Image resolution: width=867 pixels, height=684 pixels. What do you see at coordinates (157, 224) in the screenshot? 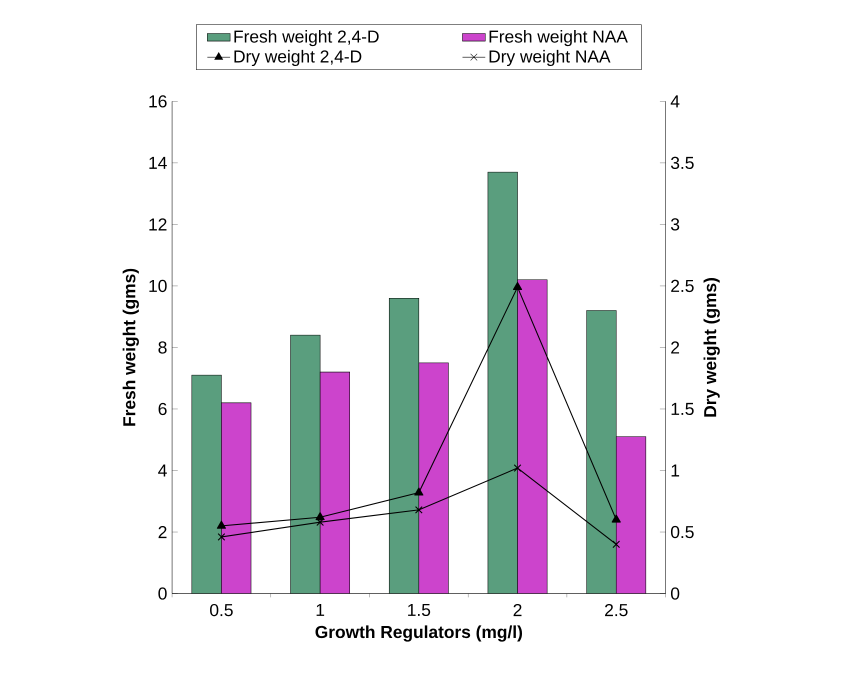
I see `y-tick-label: 12` at bounding box center [157, 224].